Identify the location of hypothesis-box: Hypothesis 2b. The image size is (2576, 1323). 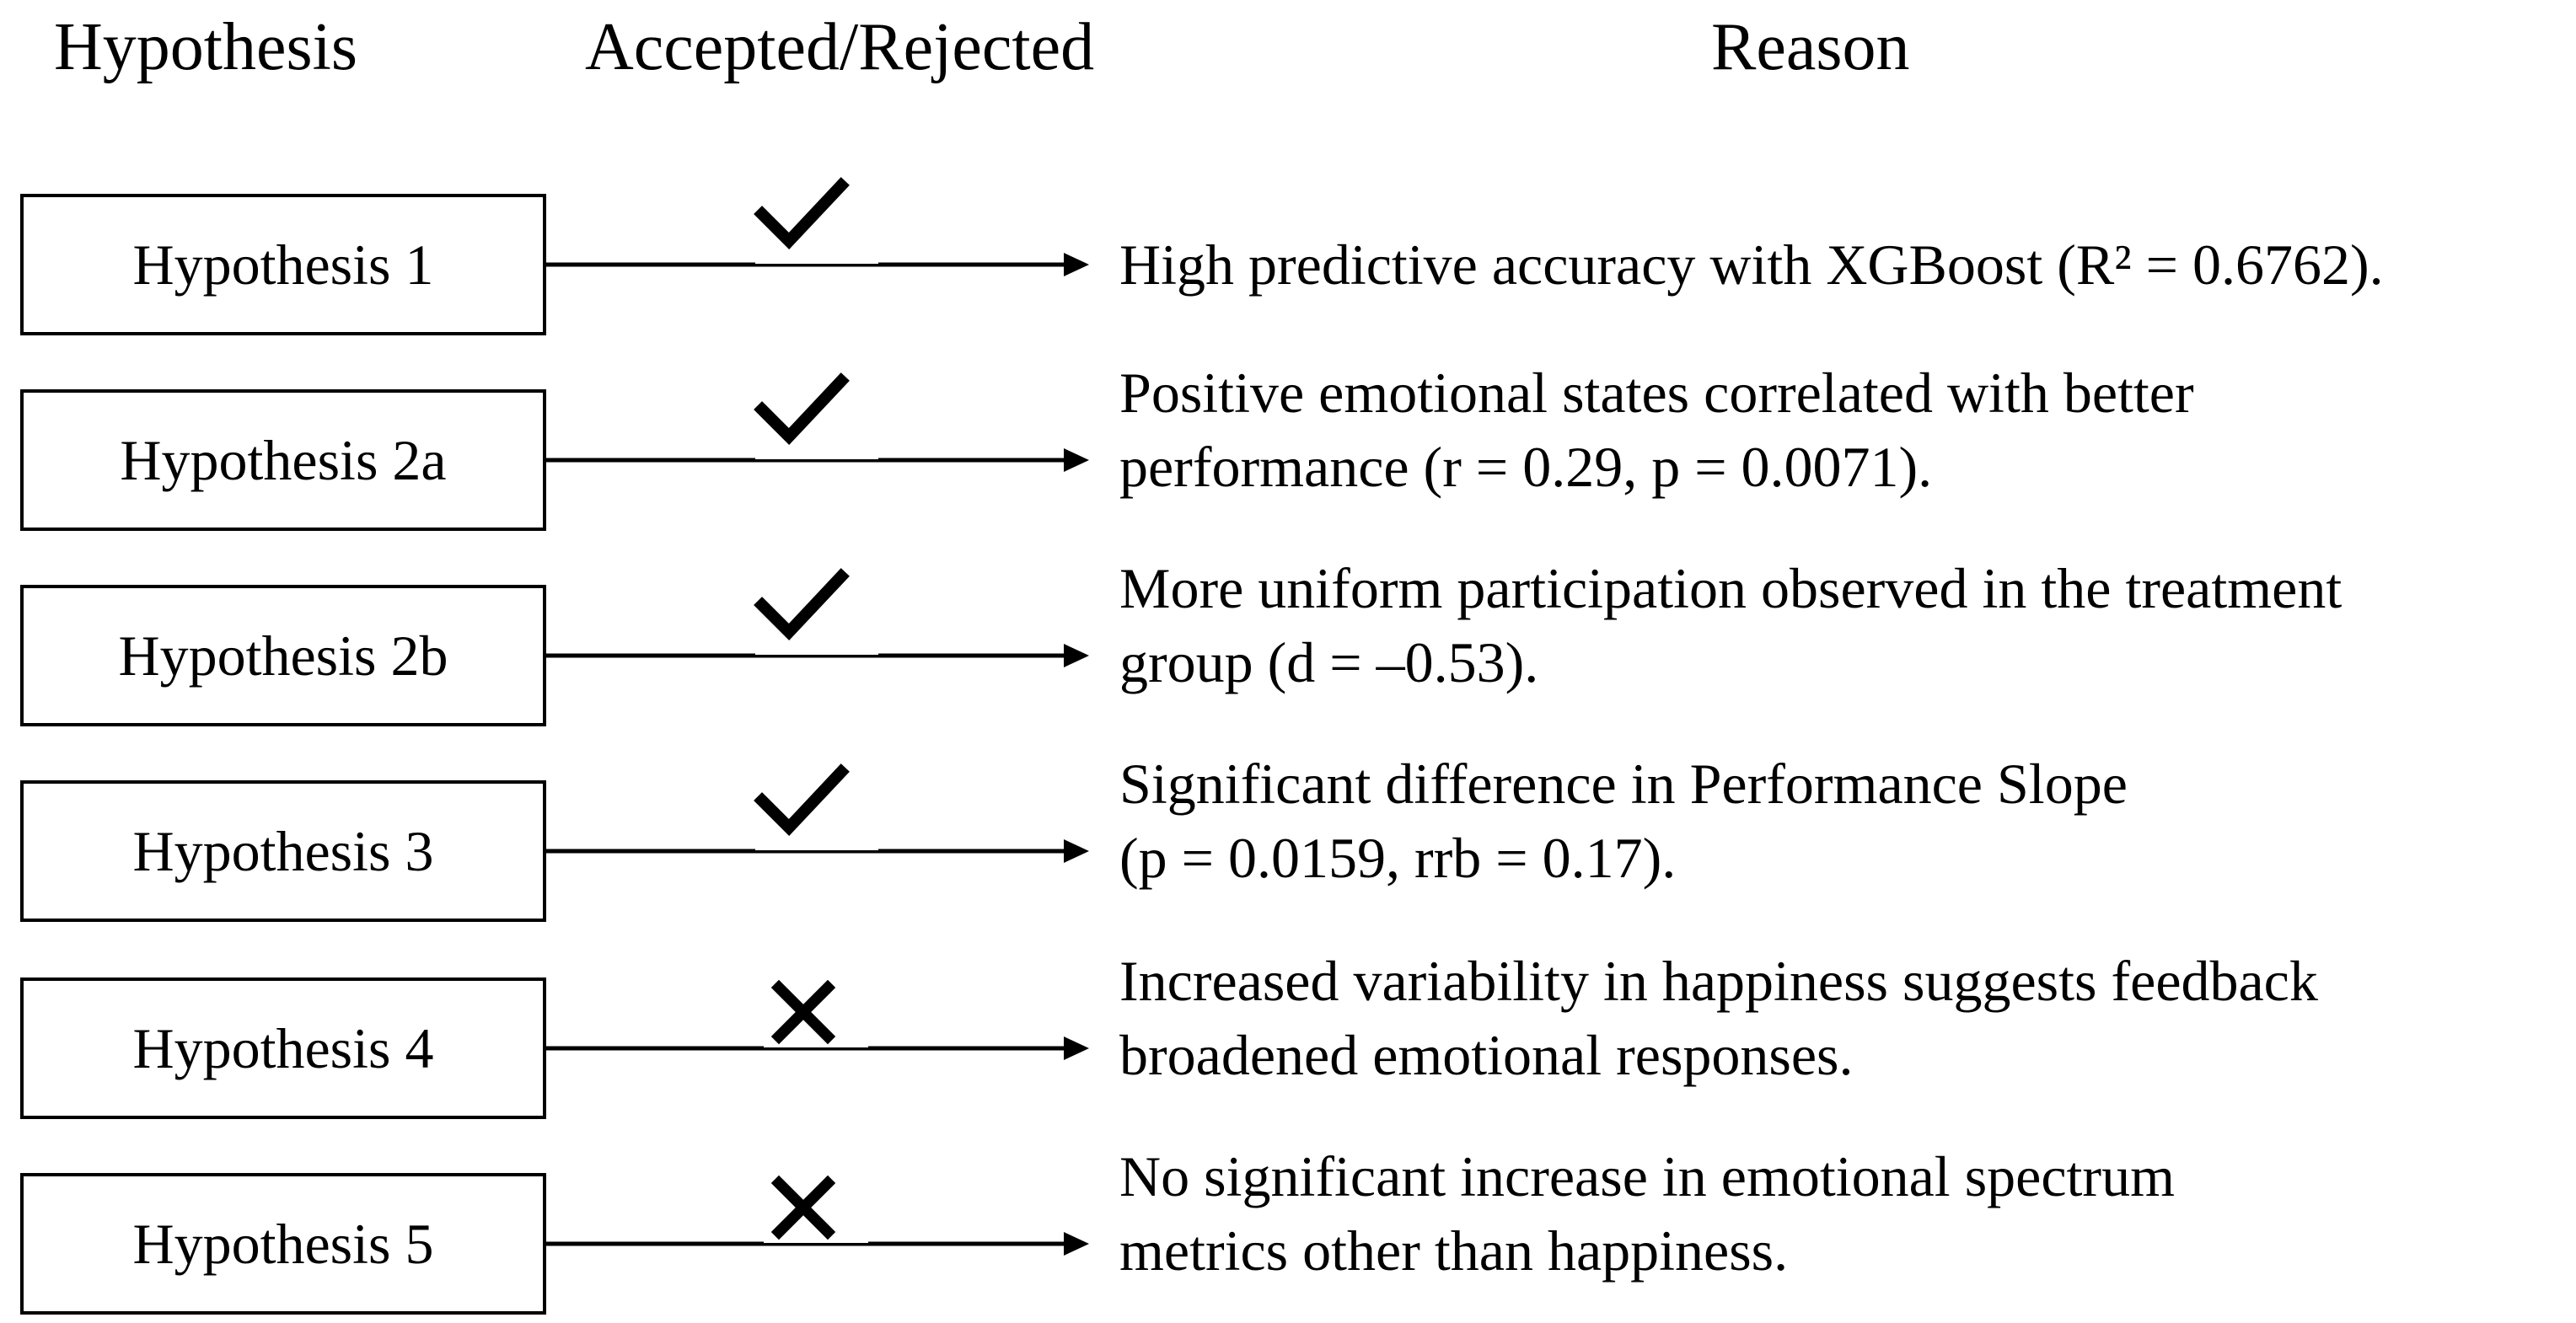
(283, 655).